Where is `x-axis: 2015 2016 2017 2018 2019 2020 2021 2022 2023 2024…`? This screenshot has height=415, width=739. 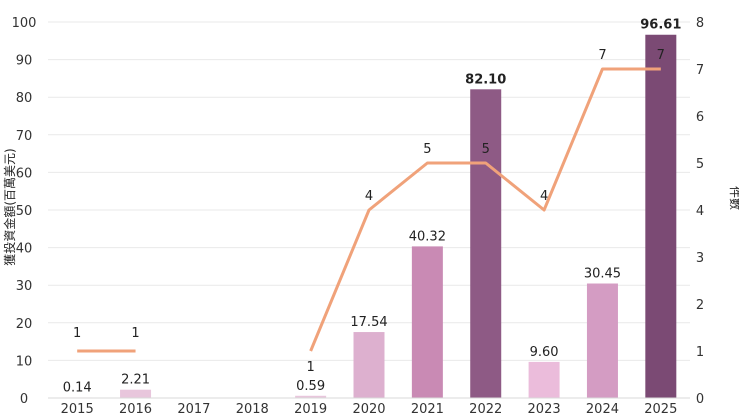 x-axis: 2015 2016 2017 2018 2019 2020 2021 2022 2023 2024… is located at coordinates (369, 406).